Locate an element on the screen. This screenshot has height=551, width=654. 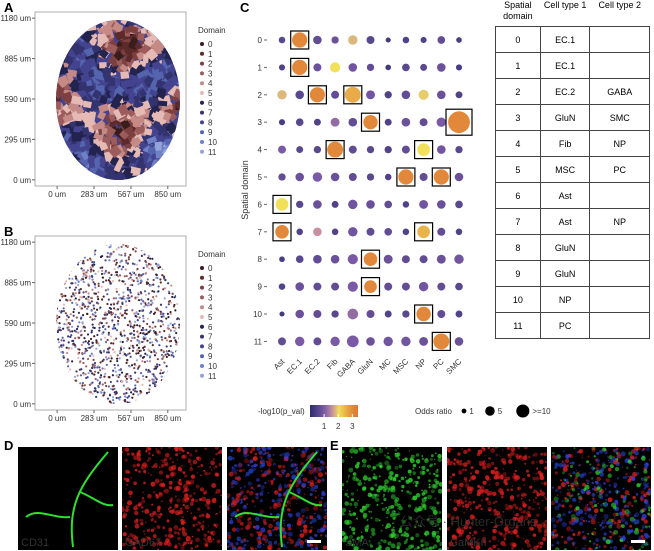
channel-label: CaMKII is located at coordinates (468, 543).